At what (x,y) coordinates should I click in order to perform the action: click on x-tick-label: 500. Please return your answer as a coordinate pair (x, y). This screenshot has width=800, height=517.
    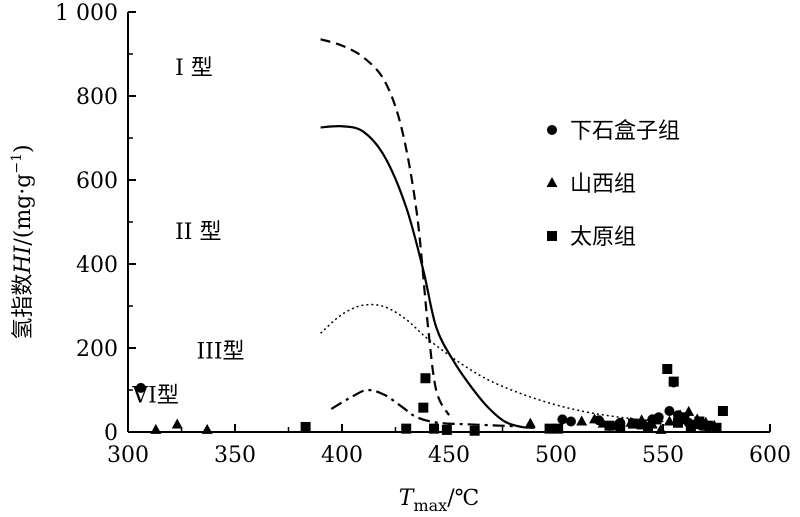
    Looking at the image, I should click on (556, 455).